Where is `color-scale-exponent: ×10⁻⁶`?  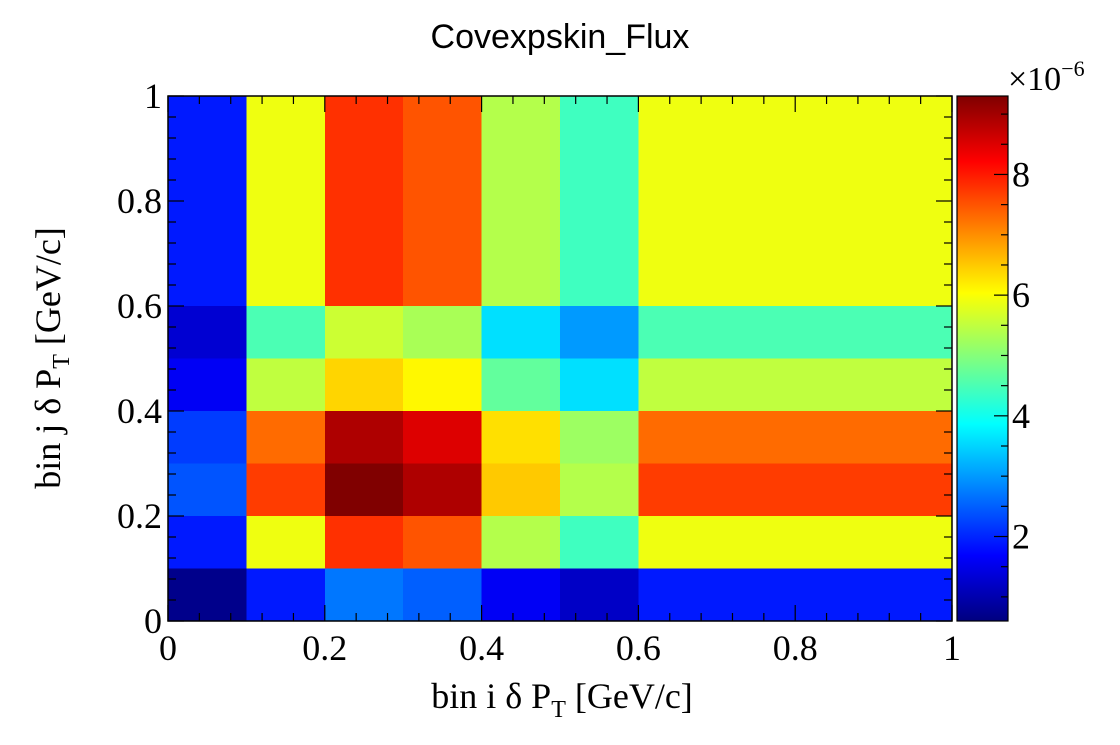 color-scale-exponent: ×10⁻⁶ is located at coordinates (1046, 77).